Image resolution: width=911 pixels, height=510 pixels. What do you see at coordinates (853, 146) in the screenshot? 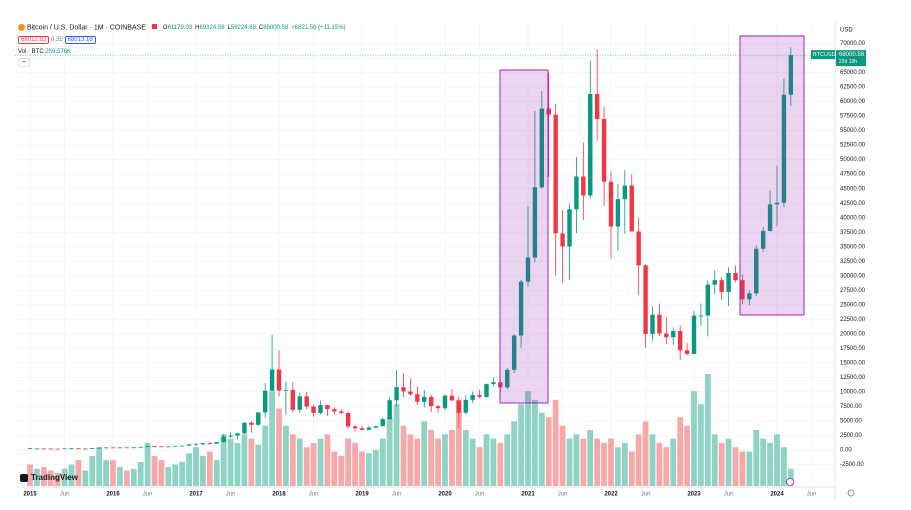
I see `y-tick-label: 52500.00` at bounding box center [853, 146].